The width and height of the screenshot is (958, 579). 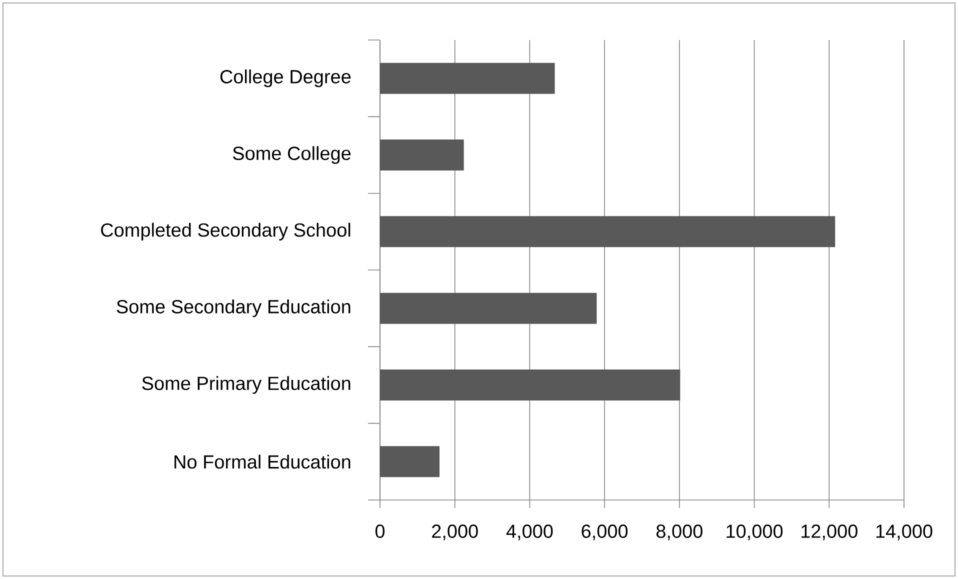 I want to click on y-tick-label: Some College, so click(x=291, y=155).